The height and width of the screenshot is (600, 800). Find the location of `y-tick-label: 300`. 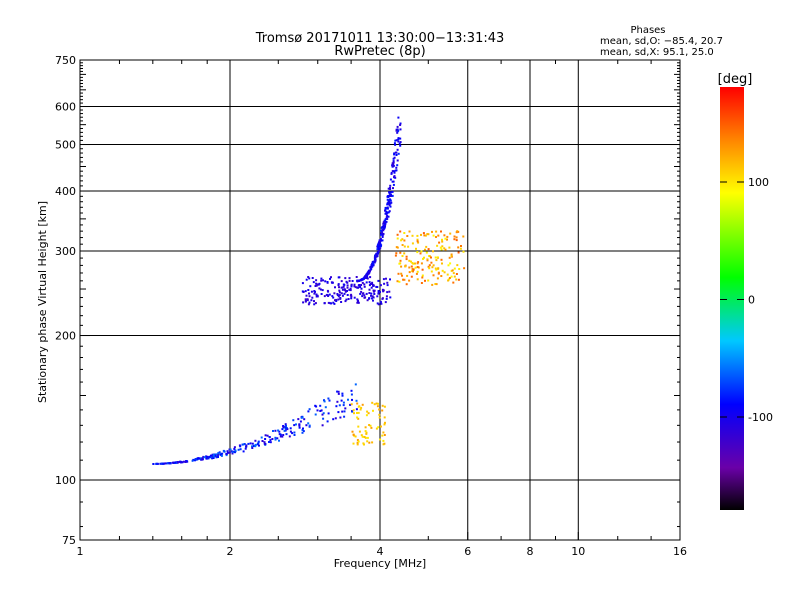

y-tick-label: 300 is located at coordinates (65, 251).